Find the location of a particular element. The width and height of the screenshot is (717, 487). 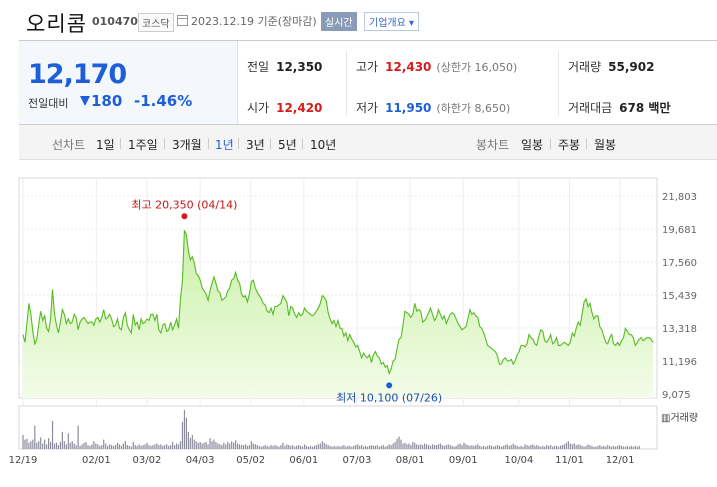

stock-code: 010470 is located at coordinates (115, 21).